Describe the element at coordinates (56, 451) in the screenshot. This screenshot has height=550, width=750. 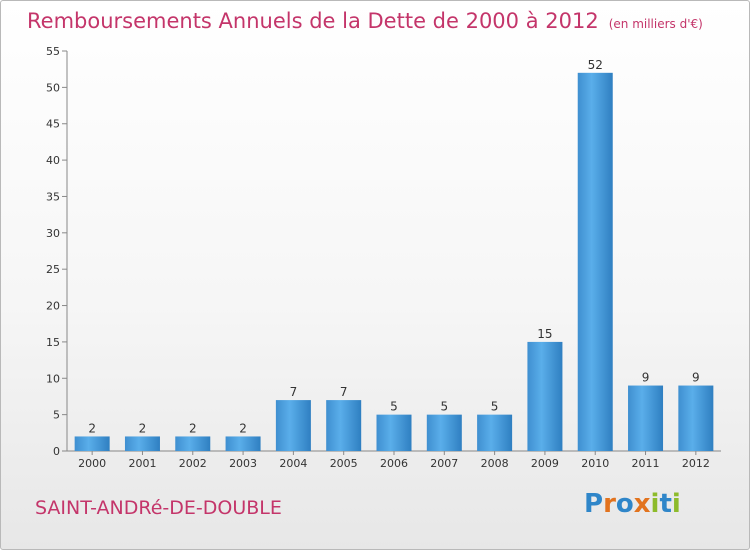
I see `y-tick-label: 0` at that location.